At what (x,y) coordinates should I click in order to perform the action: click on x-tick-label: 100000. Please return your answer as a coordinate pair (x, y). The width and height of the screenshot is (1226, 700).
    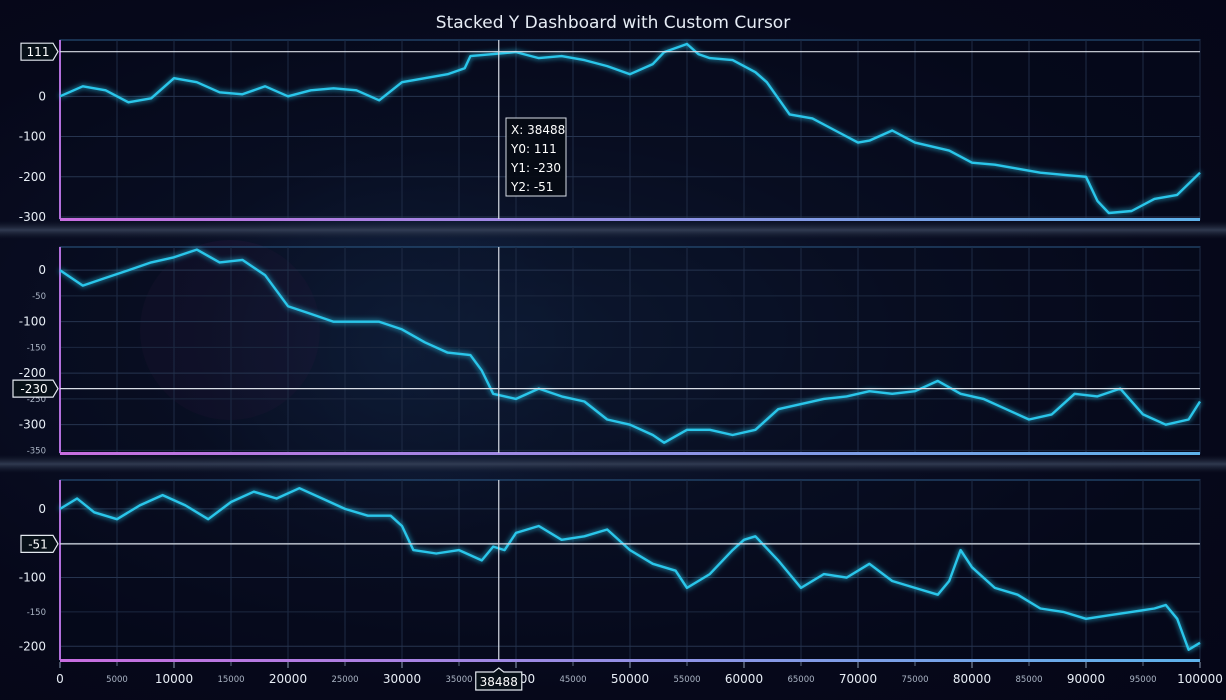
    Looking at the image, I should click on (1200, 679).